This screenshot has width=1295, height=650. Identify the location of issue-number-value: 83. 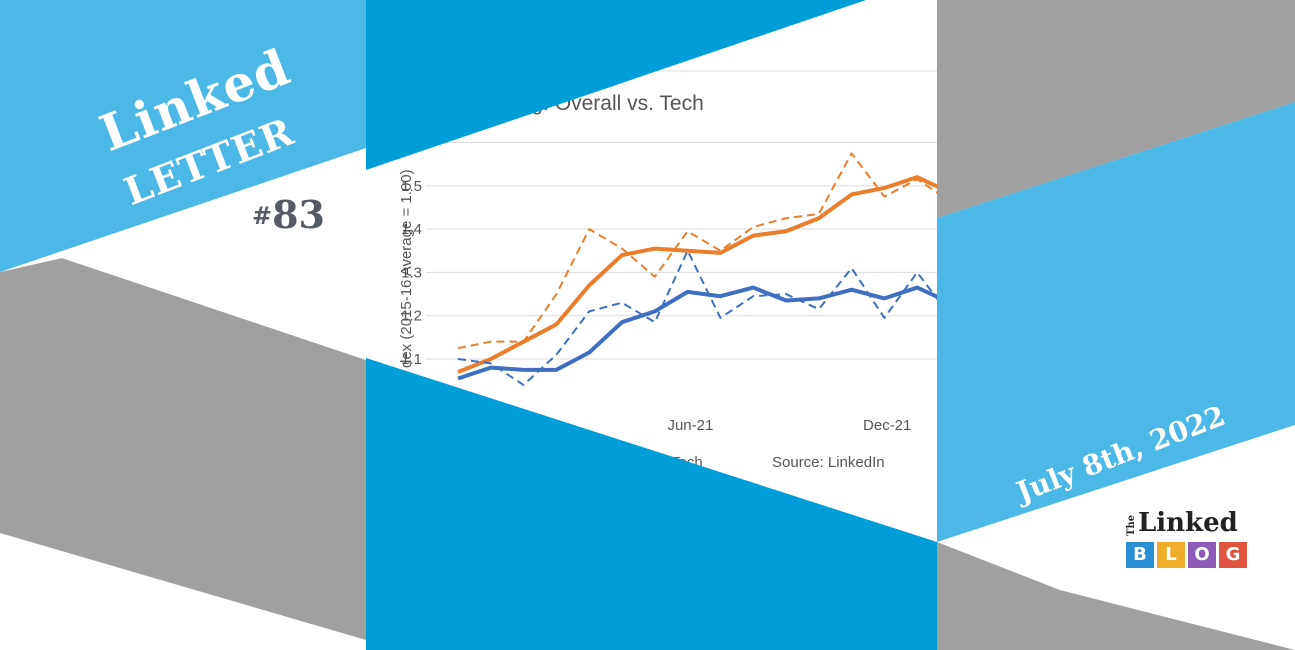
(298, 214).